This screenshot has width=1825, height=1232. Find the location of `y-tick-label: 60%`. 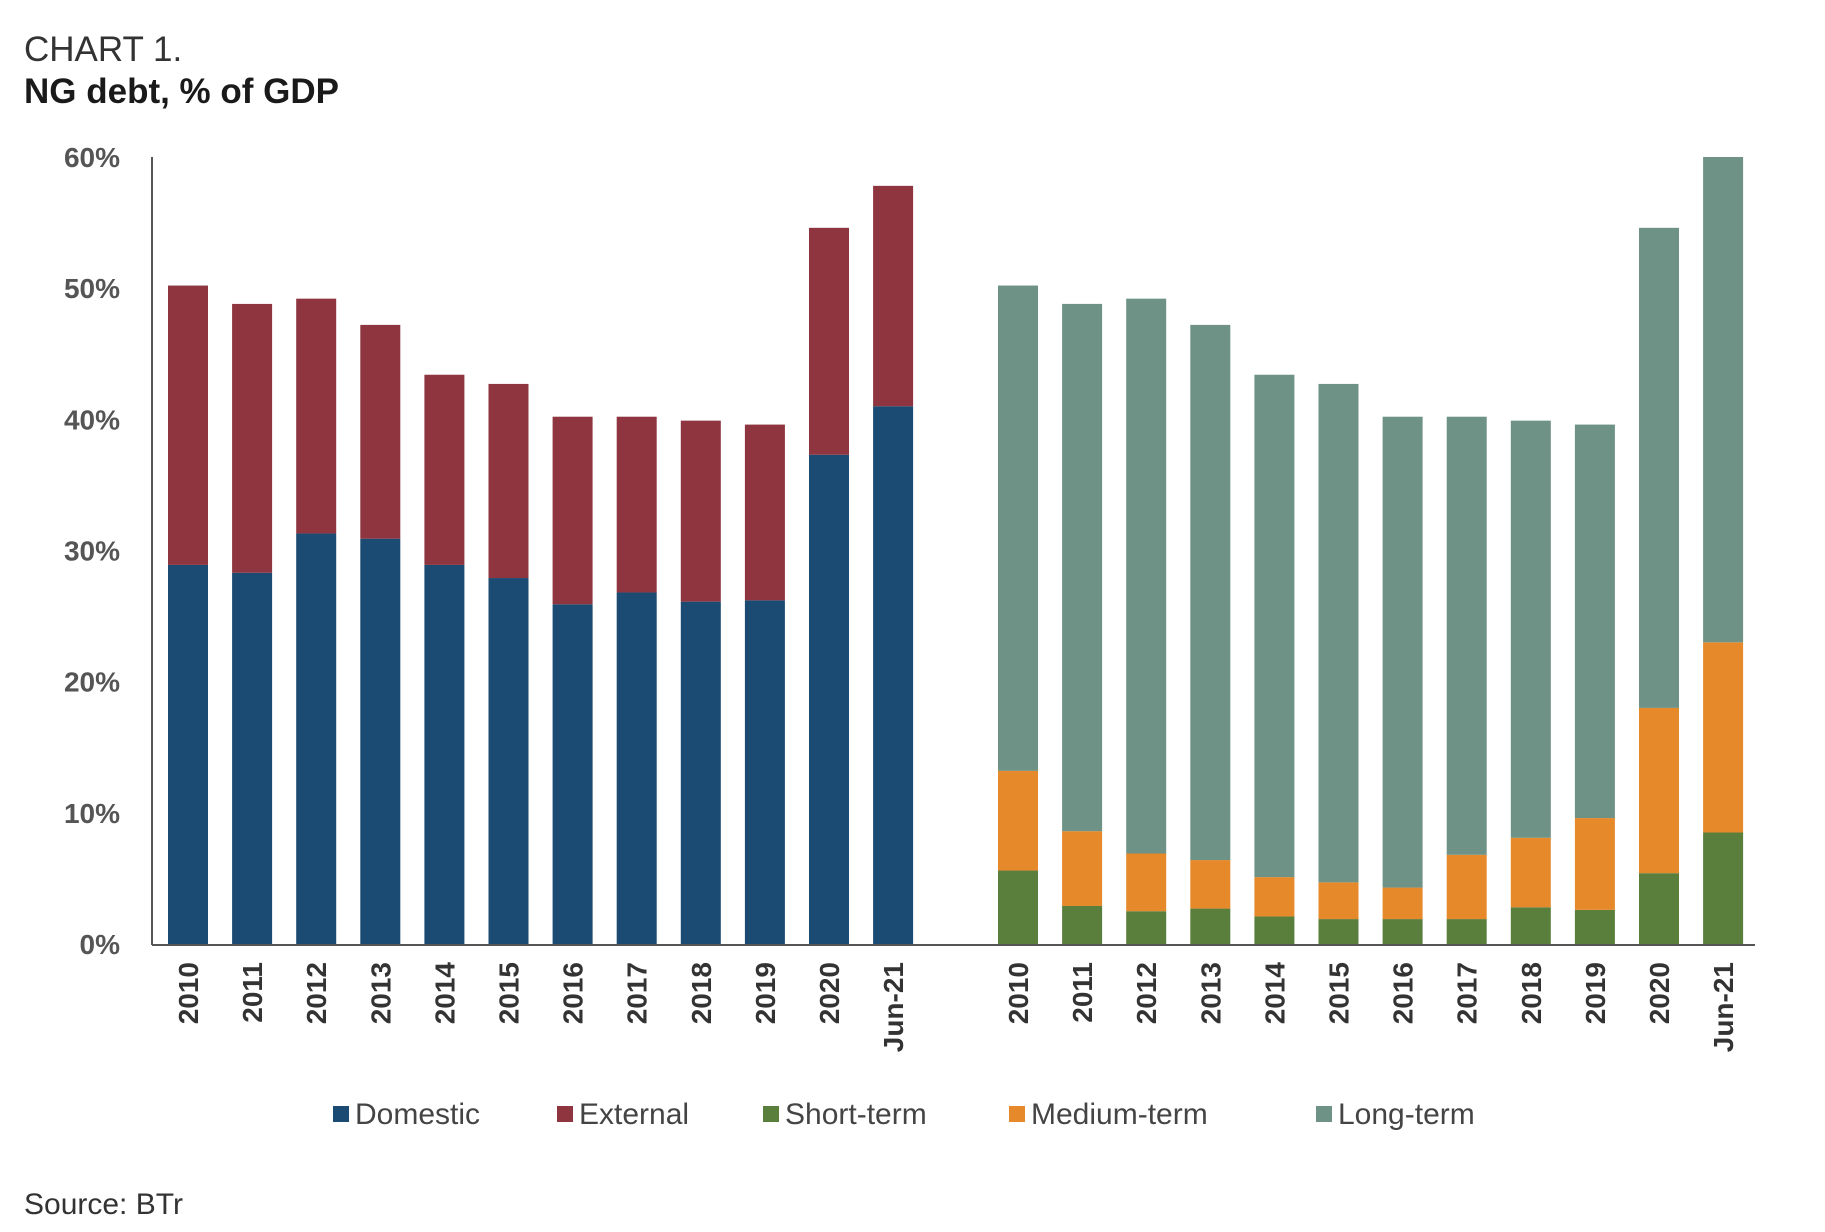

y-tick-label: 60% is located at coordinates (92, 157).